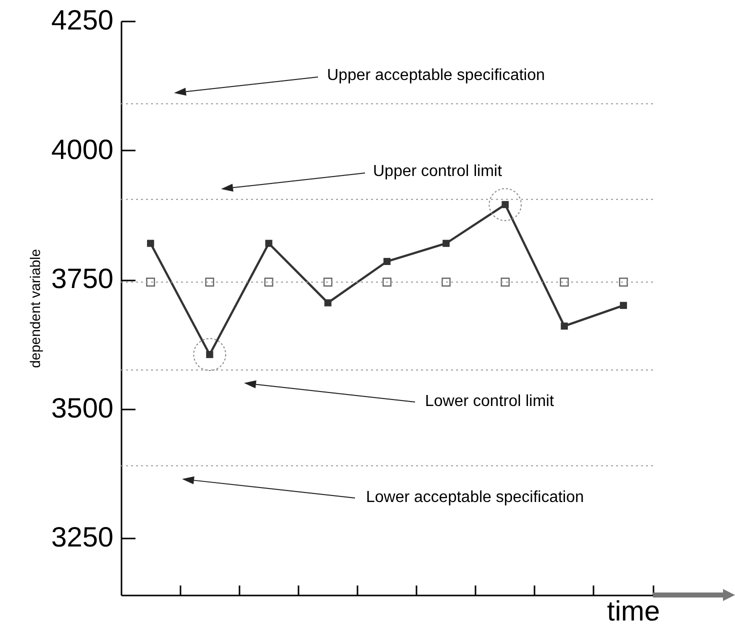 This screenshot has width=735, height=627. Describe the element at coordinates (82, 537) in the screenshot. I see `y-tick-label: 3250` at that location.